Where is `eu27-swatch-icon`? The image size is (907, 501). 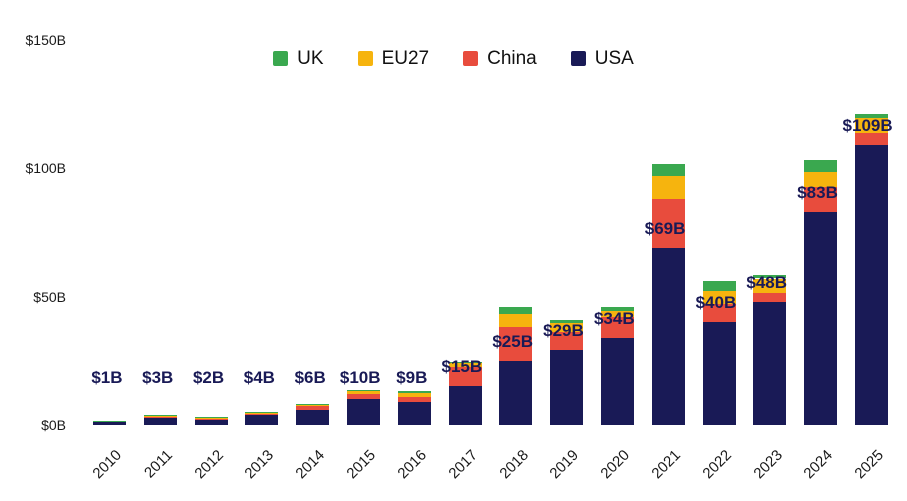
eu27-swatch-icon is located at coordinates (365, 58).